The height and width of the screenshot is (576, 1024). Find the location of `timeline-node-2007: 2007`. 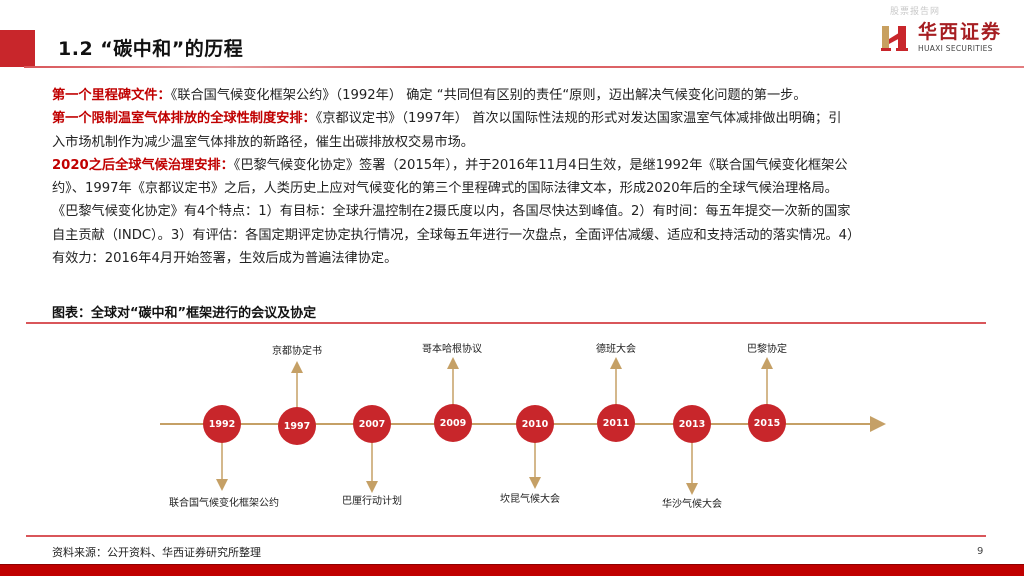

timeline-node-2007: 2007 is located at coordinates (372, 424).